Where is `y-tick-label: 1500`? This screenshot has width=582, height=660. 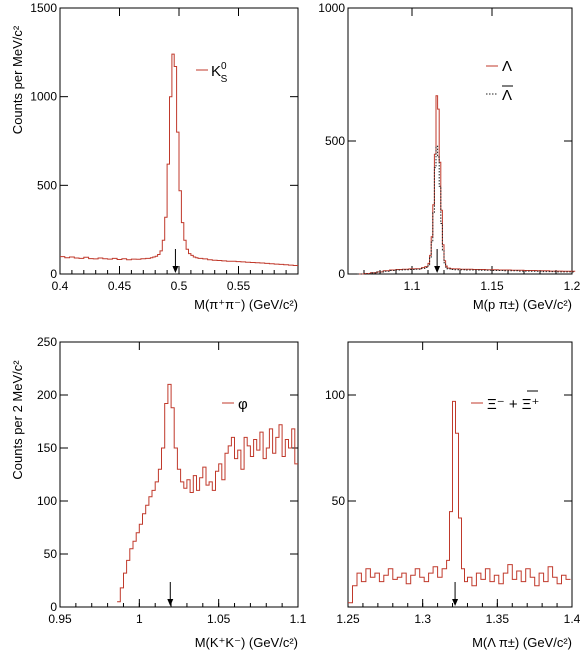
y-tick-label: 1500 is located at coordinates (43, 8).